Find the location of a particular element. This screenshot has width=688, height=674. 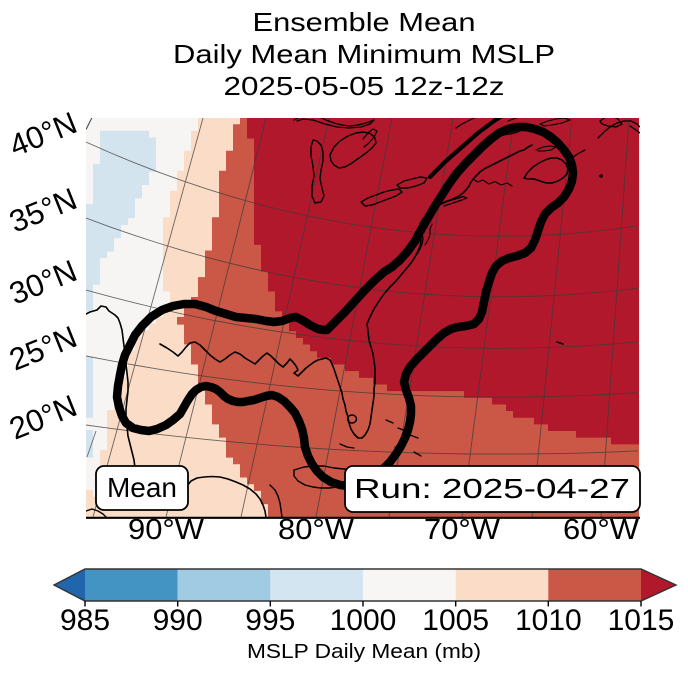

svg-text: 60°W is located at coordinates (601, 530).